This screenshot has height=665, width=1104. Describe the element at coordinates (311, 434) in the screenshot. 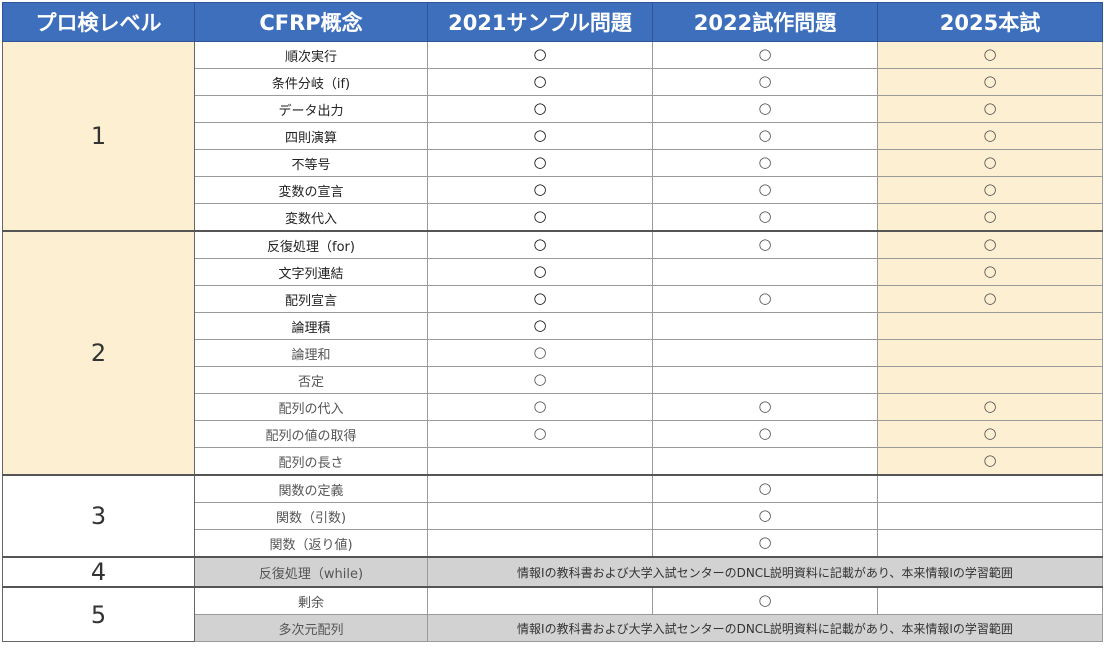

I see `concept-cell: 配列の値の取得` at that location.